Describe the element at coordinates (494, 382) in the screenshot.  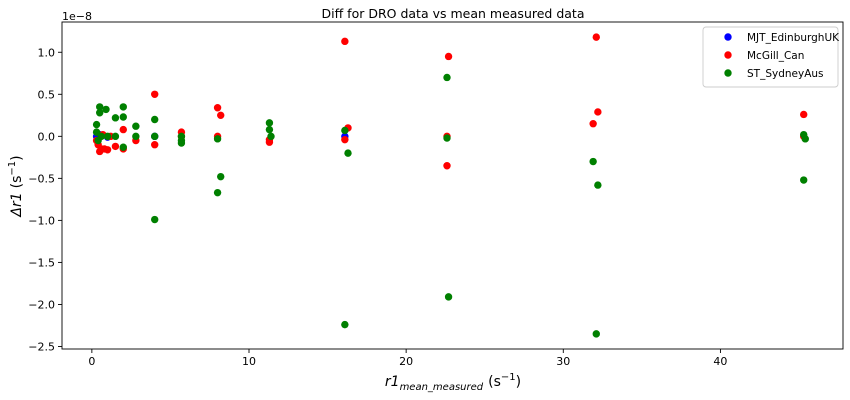
I see `x-label-unit-pre: (s` at that location.